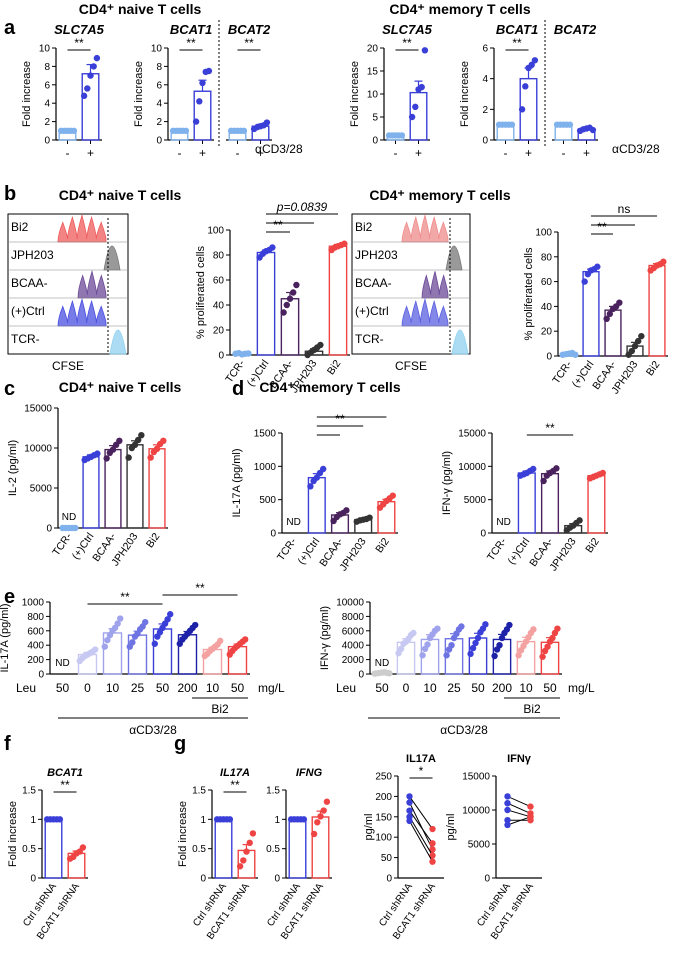  I want to click on y-tick-label-d1: 1500, so click(265, 434).